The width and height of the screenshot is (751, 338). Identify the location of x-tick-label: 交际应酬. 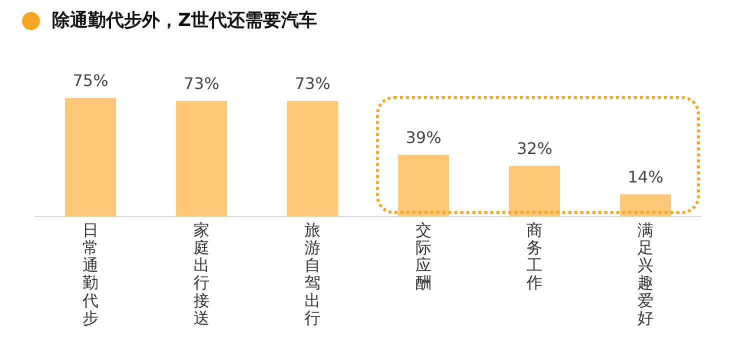
(424, 256).